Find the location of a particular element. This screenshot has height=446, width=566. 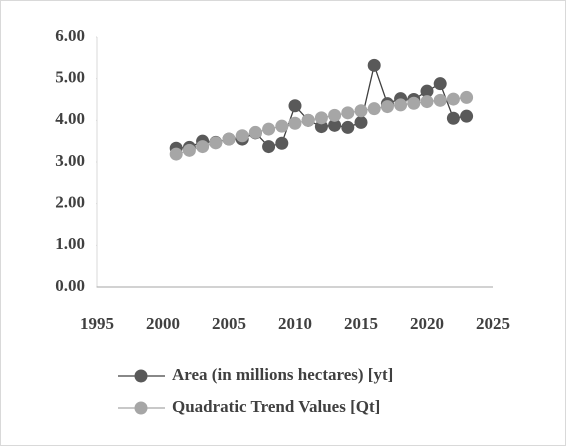

y-tick-label: 6.00 is located at coordinates (70, 35).